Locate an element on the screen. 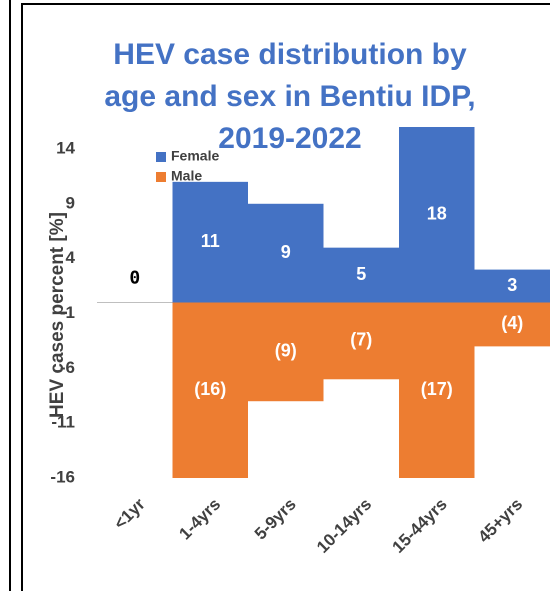  data-label: 5 is located at coordinates (361, 274).